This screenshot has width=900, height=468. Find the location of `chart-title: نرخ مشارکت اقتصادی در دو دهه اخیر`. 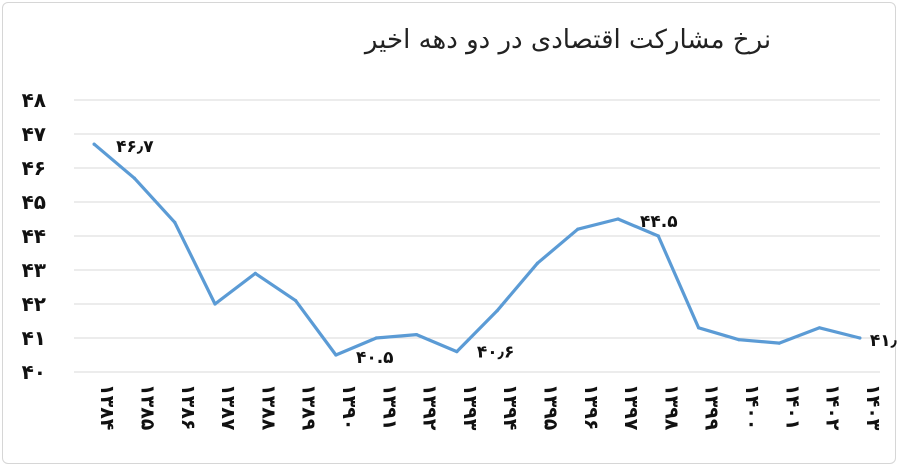

chart-title: نرخ مشارکت اقتصادی در دو دهه اخیر is located at coordinates (567, 40).